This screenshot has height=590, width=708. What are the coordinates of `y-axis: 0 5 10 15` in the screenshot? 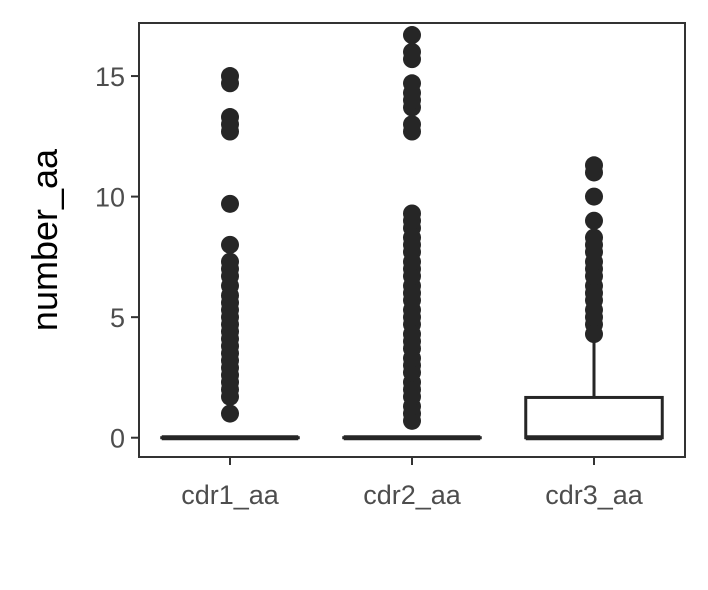 It's located at (117, 258).